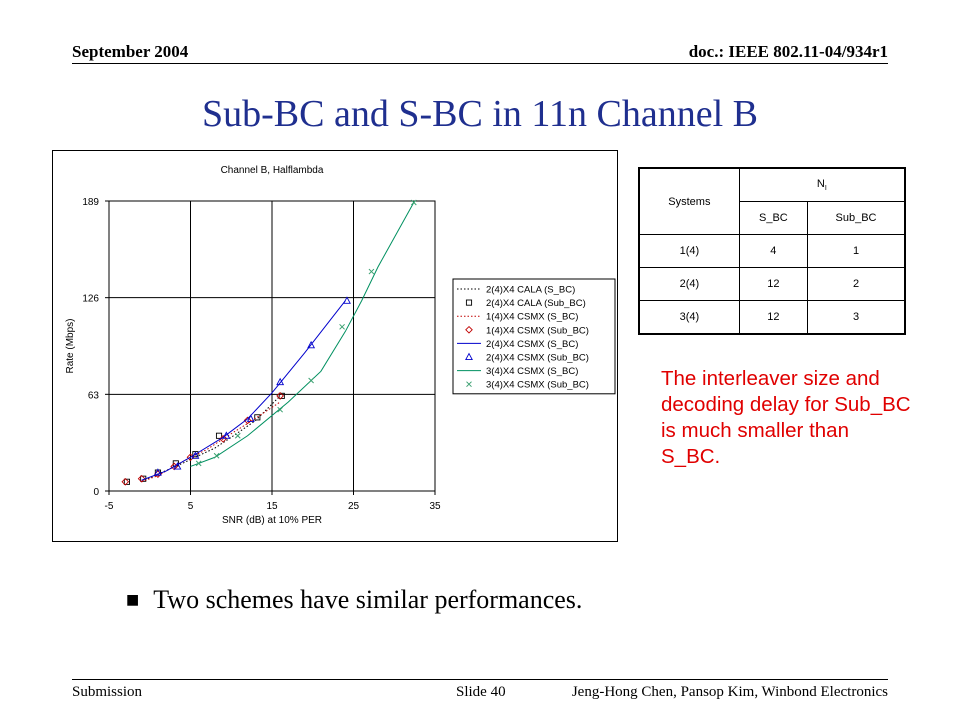 The width and height of the screenshot is (960, 720). What do you see at coordinates (532, 344) in the screenshot?
I see `legend-label: 2(4)X4 CSMX (S_BC)` at bounding box center [532, 344].